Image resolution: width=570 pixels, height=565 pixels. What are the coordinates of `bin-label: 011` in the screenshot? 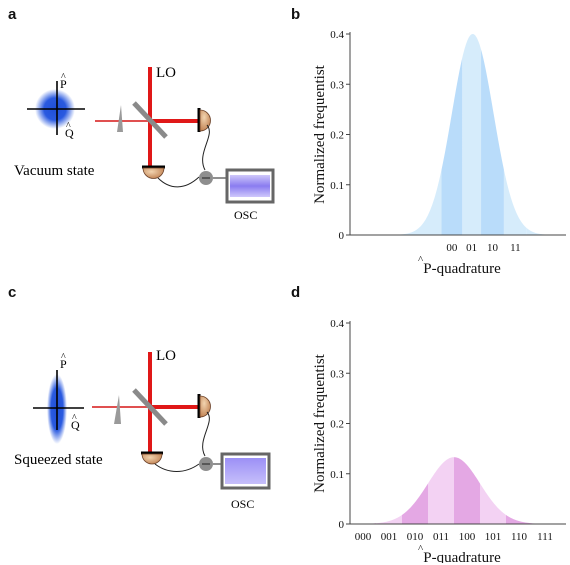 It's located at (441, 537).